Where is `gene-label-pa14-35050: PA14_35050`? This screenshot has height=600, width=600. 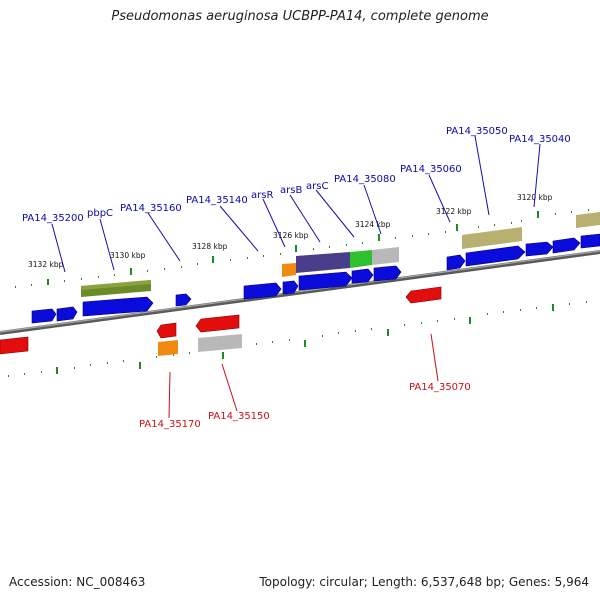
gene-label-pa14-35050: PA14_35050 is located at coordinates (477, 131).